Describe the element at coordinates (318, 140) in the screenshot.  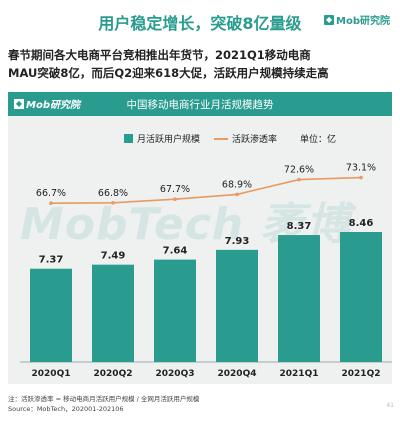
I see `unit-label: 单位：亿` at that location.